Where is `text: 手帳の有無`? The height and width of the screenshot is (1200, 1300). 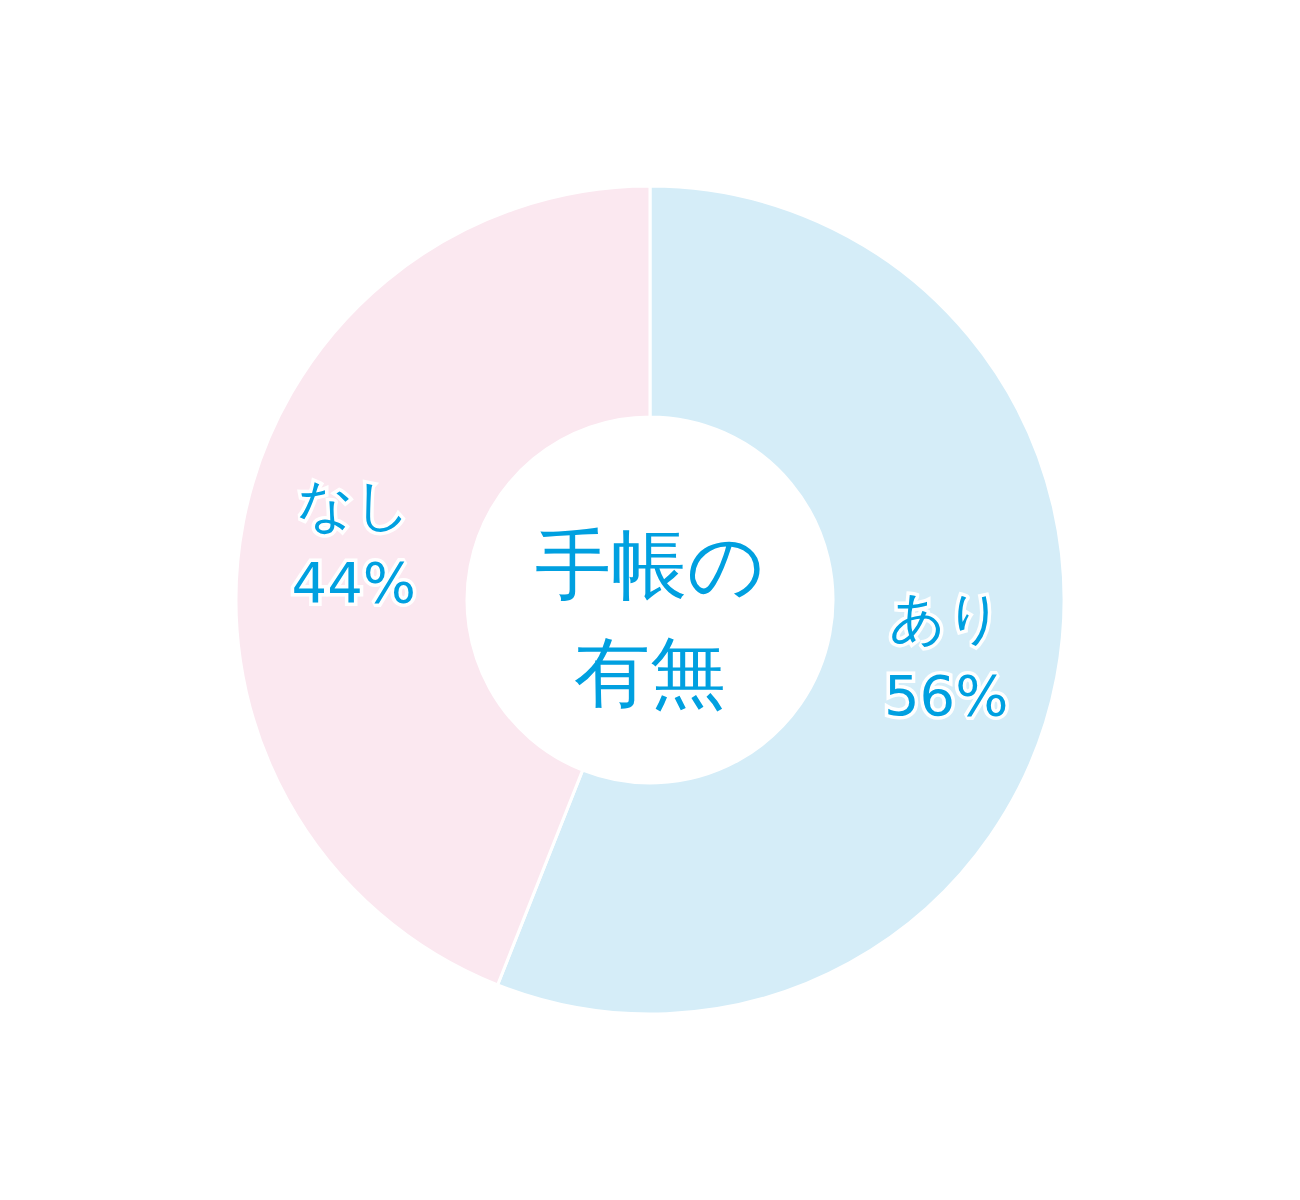
text: 手帳の有無 is located at coordinates (650, 618).